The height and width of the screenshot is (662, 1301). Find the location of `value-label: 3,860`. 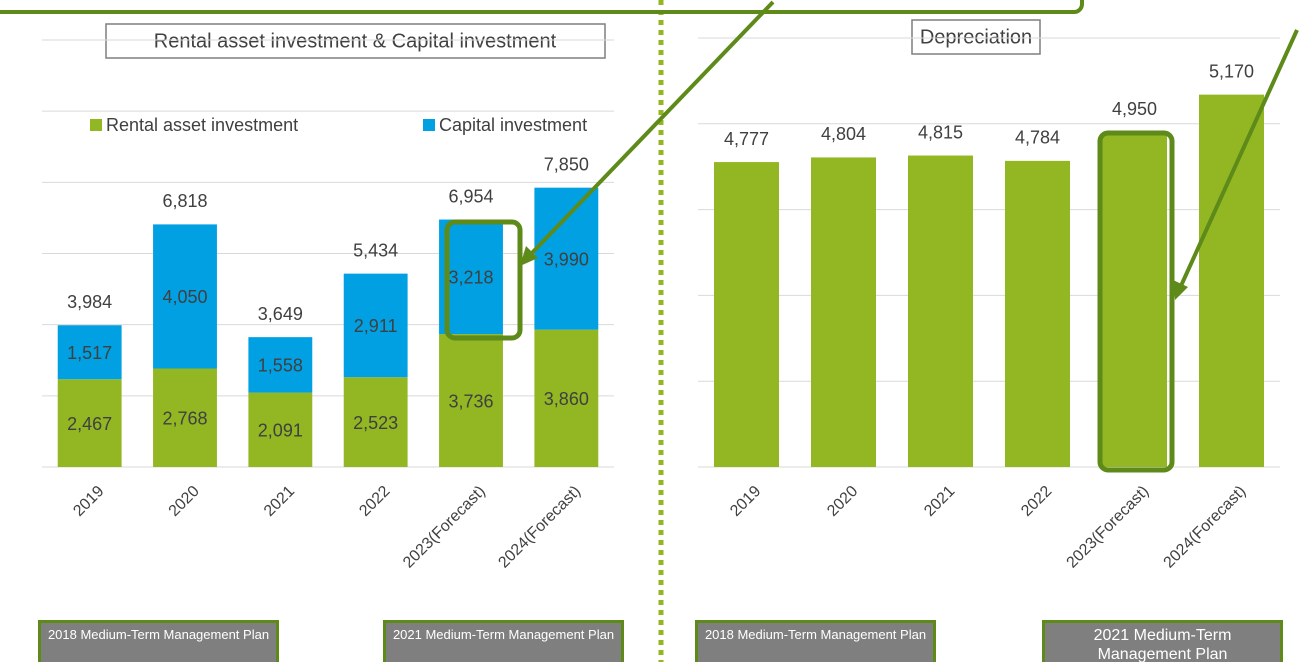

value-label: 3,860 is located at coordinates (566, 399).